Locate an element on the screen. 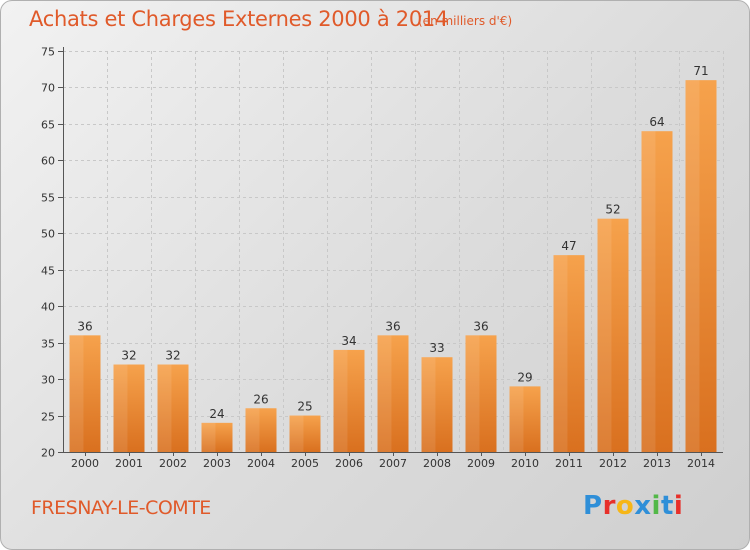  data-label: 71 is located at coordinates (700, 71).